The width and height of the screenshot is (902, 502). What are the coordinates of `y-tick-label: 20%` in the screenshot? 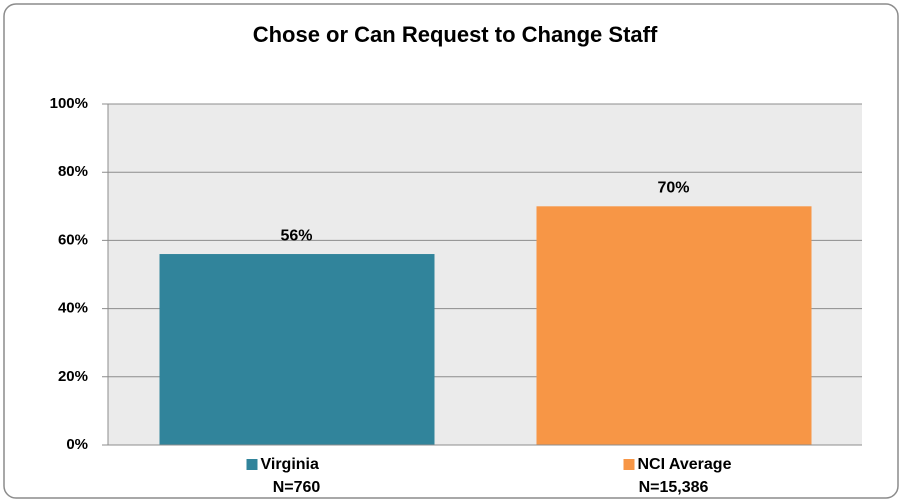 It's located at (73, 376).